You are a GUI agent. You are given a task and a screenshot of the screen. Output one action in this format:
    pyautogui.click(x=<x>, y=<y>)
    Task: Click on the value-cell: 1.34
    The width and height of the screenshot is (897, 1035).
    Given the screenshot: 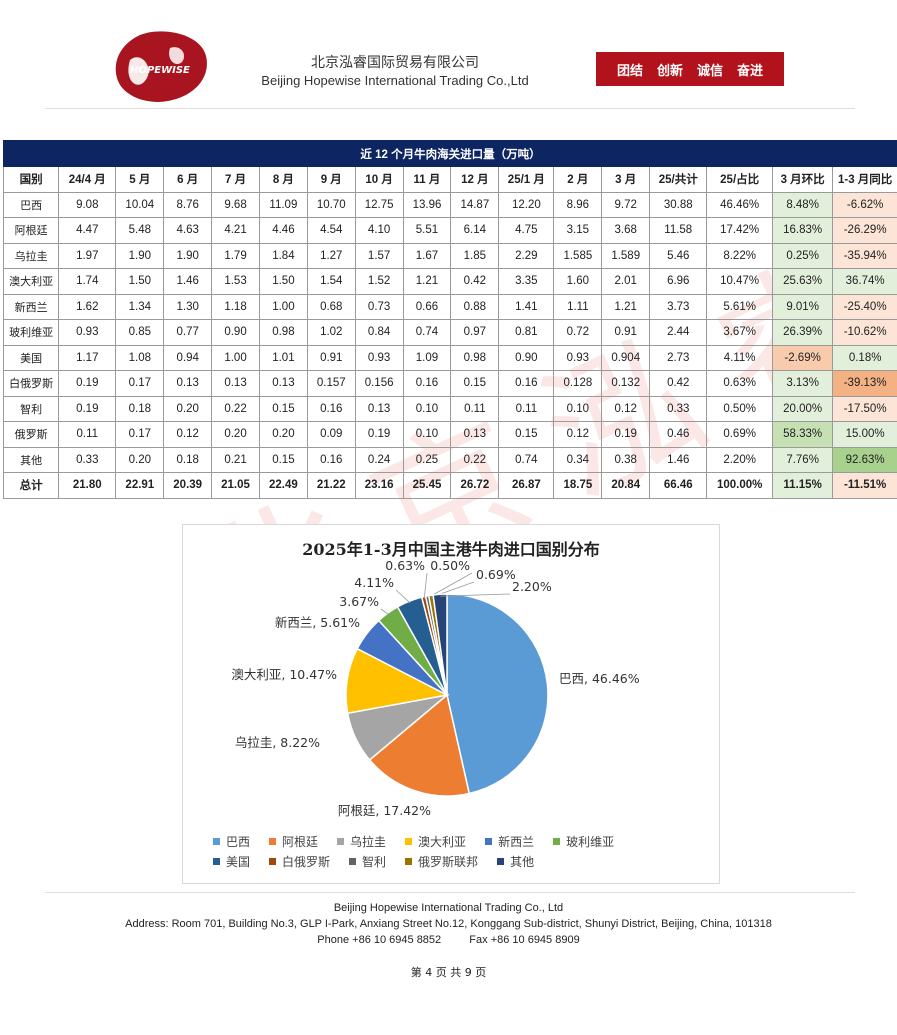 What is the action you would take?
    pyautogui.click(x=140, y=306)
    